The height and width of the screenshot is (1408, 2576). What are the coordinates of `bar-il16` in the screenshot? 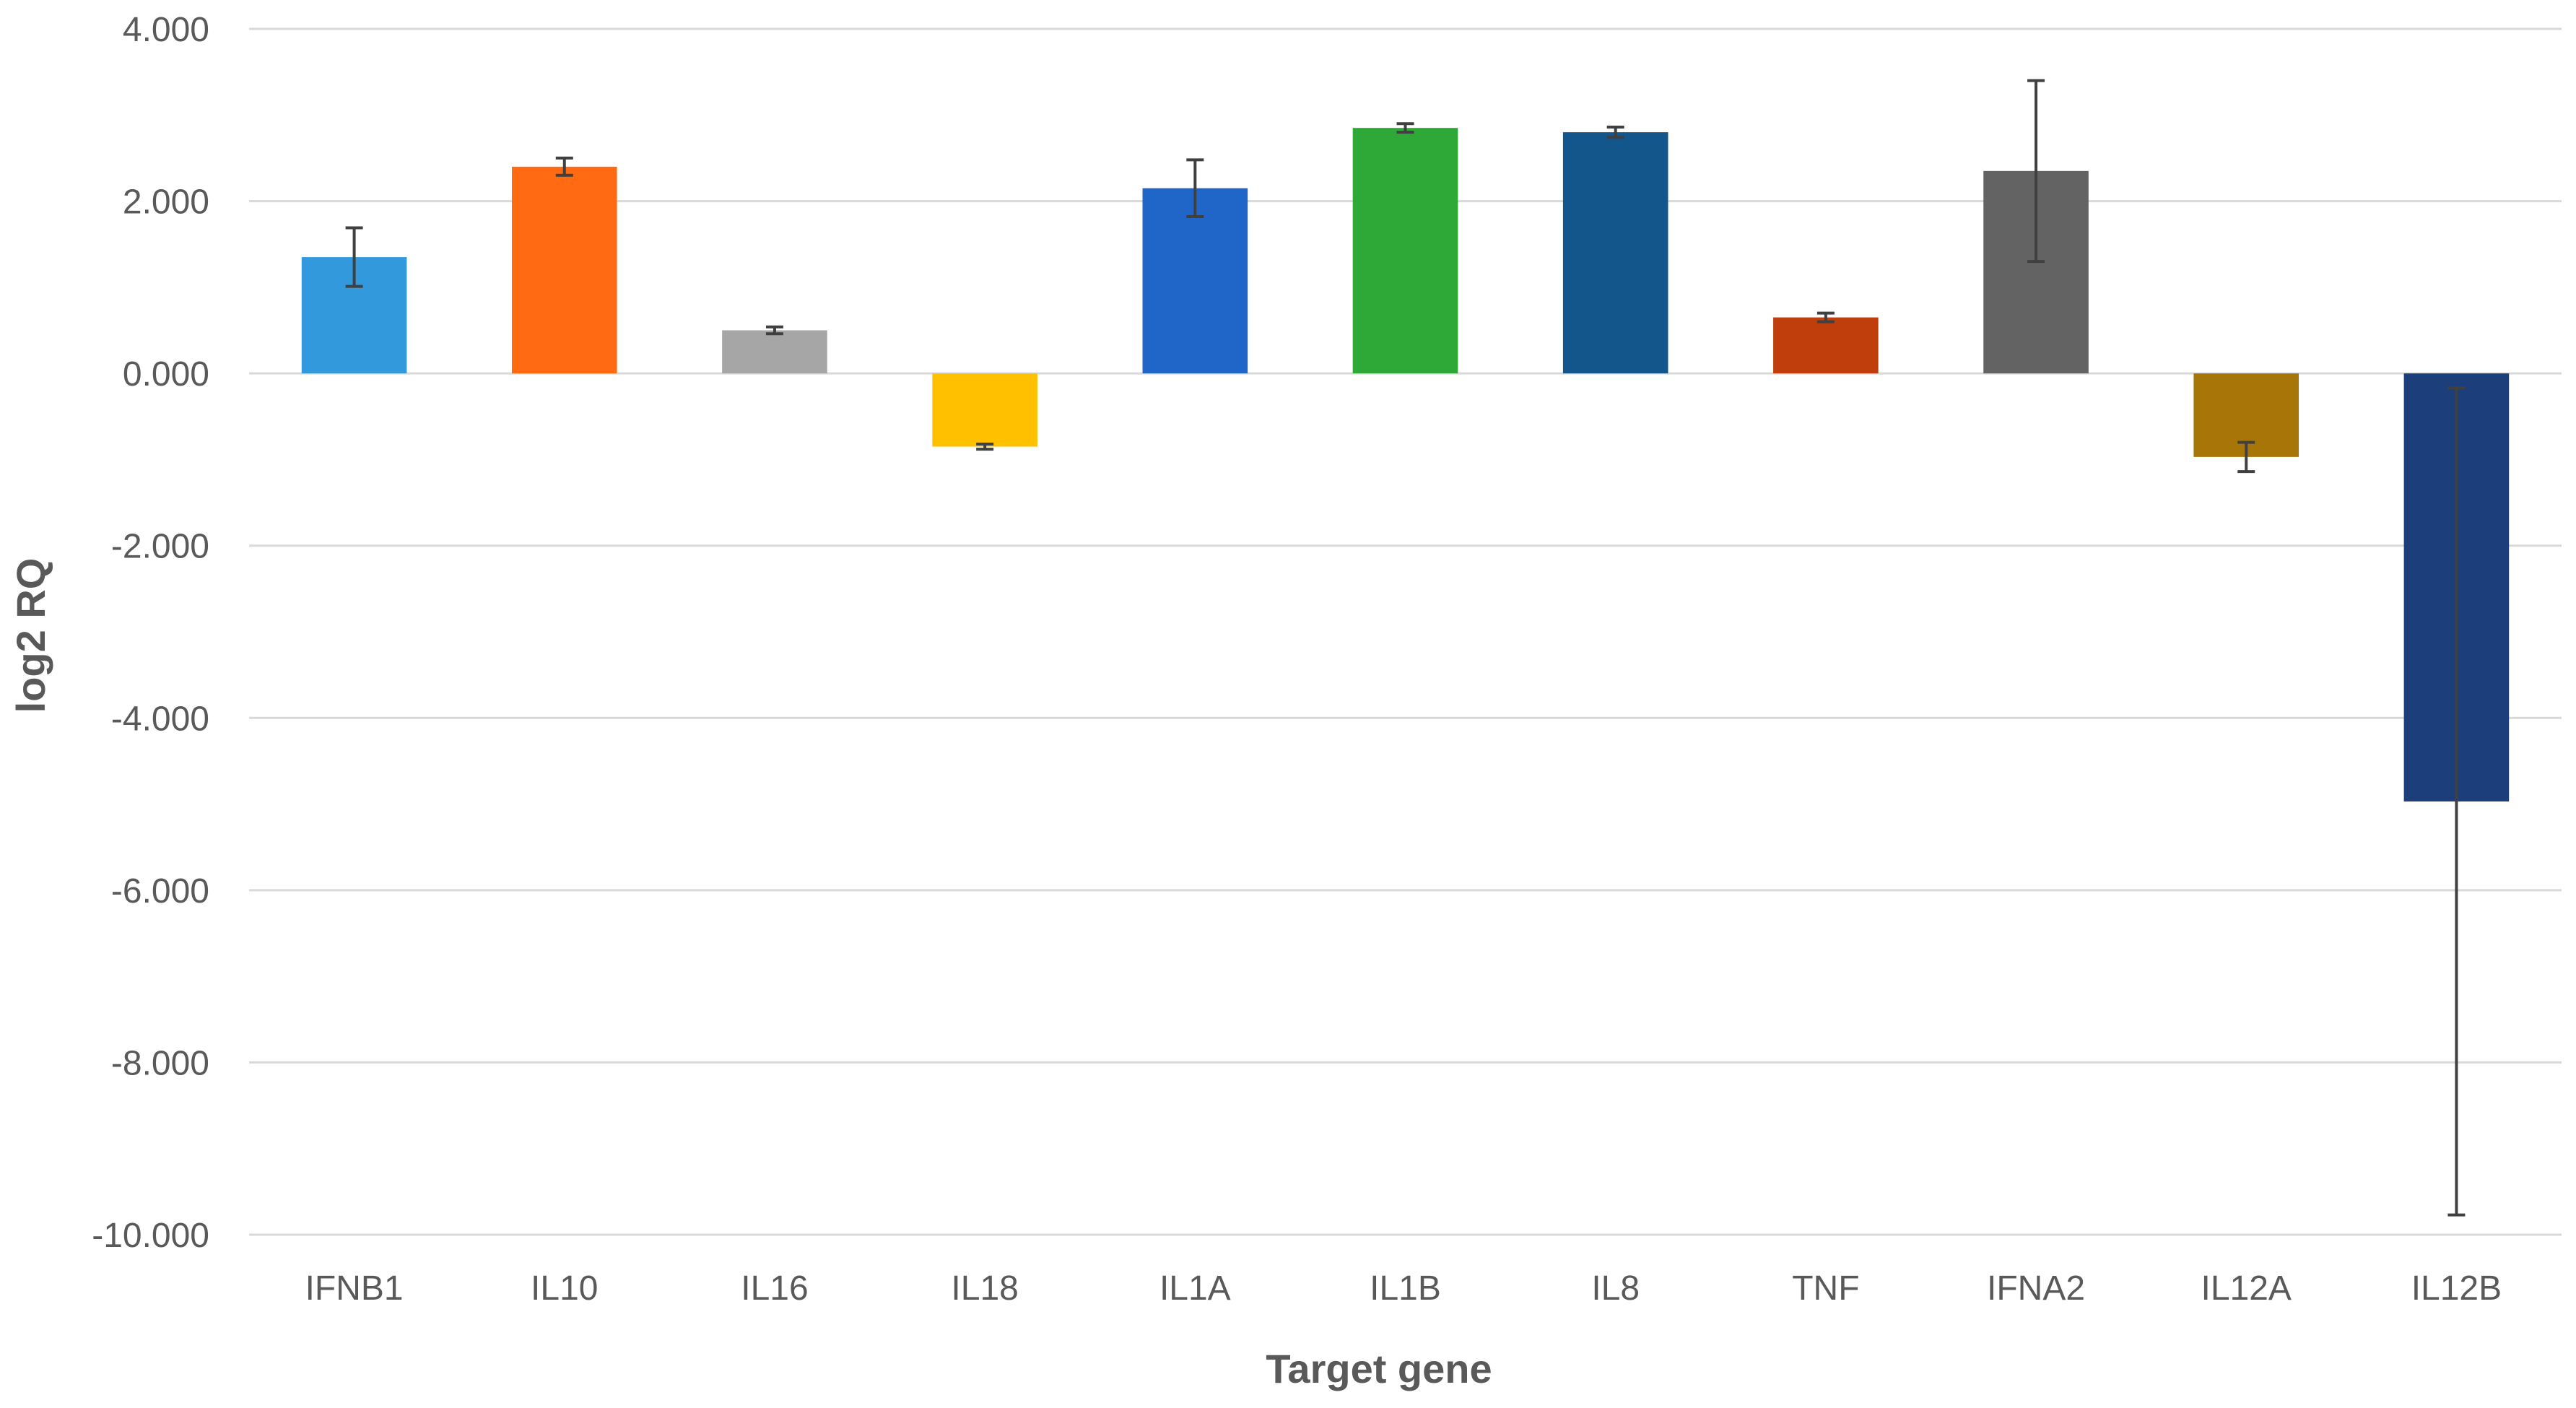 It's located at (775, 352).